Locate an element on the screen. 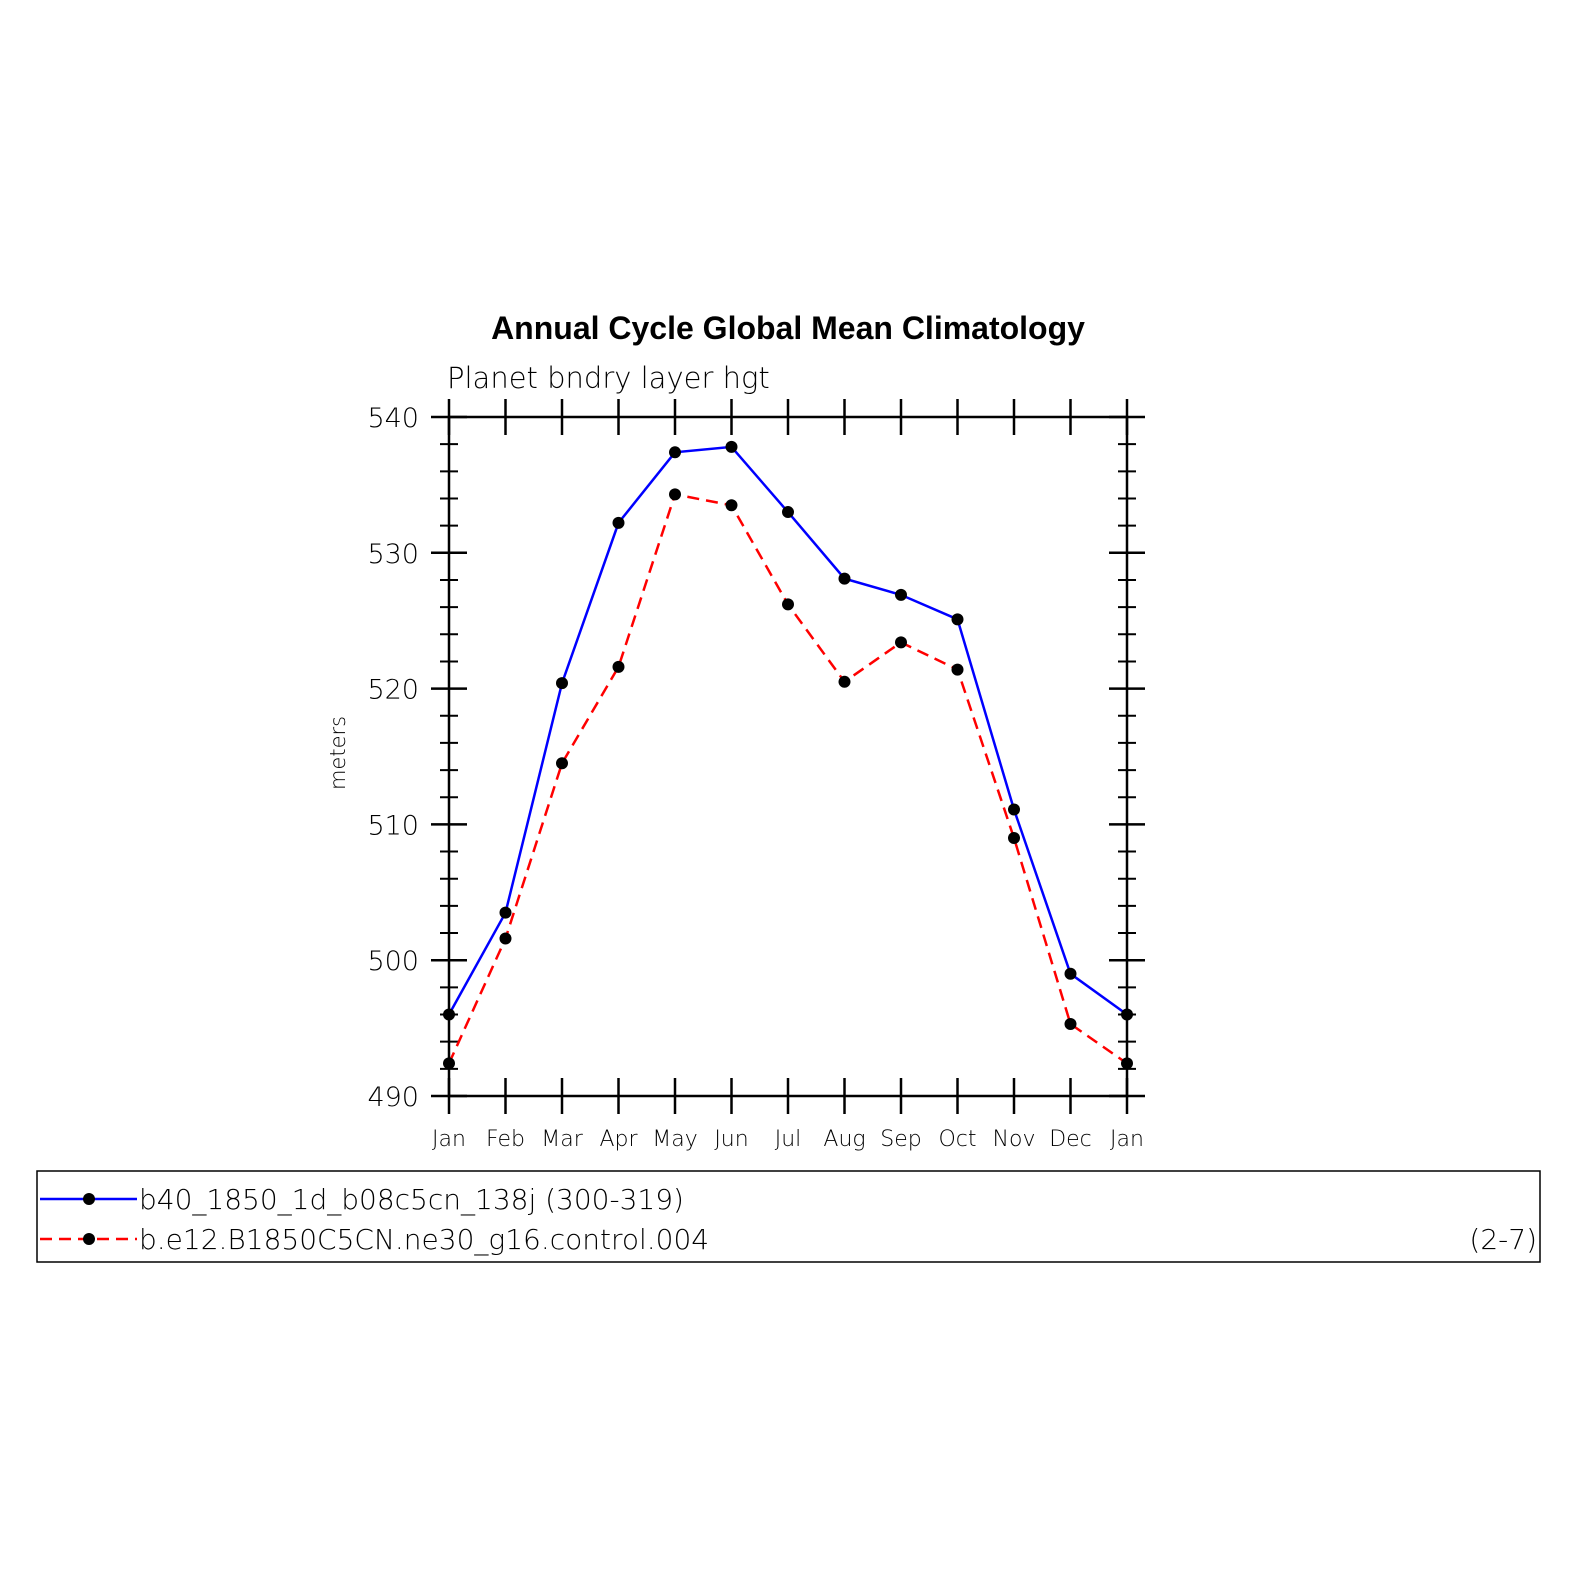 The image size is (1575, 1575). x-tick-label: Apr is located at coordinates (618, 1139).